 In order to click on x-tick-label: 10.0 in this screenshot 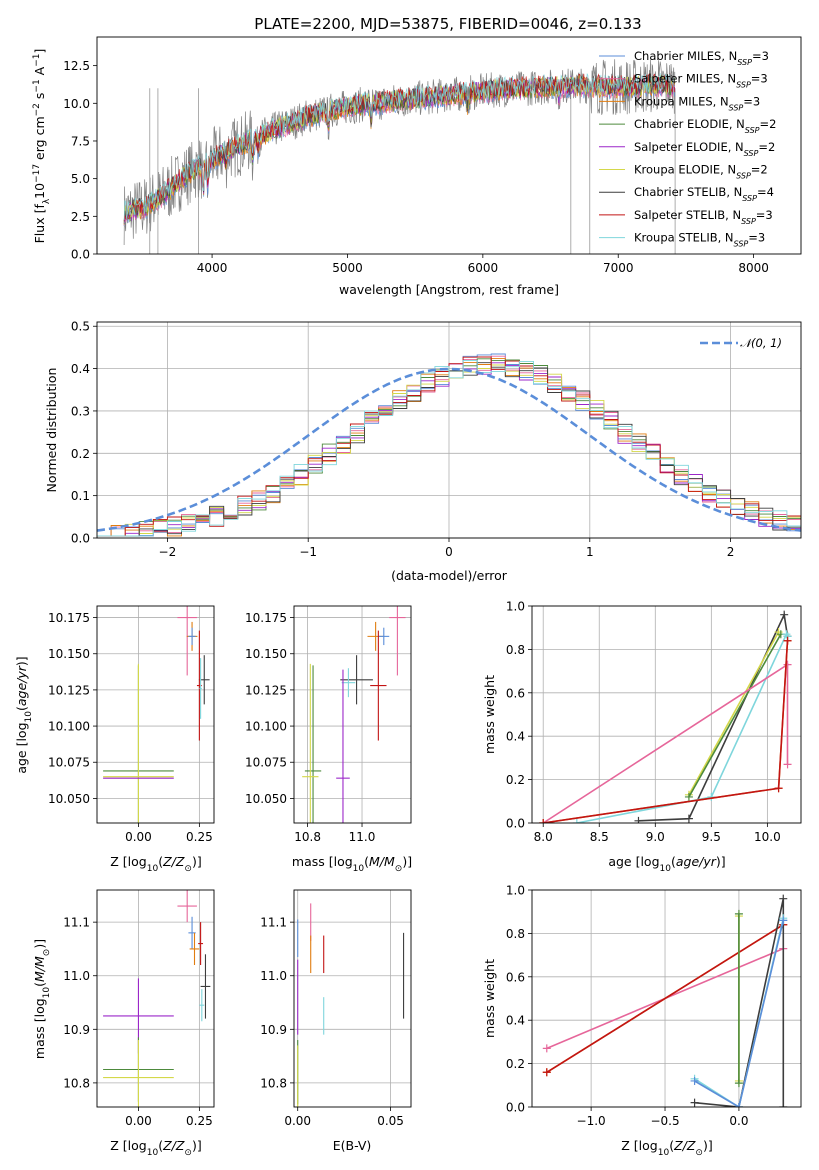, I will do `click(767, 837)`.